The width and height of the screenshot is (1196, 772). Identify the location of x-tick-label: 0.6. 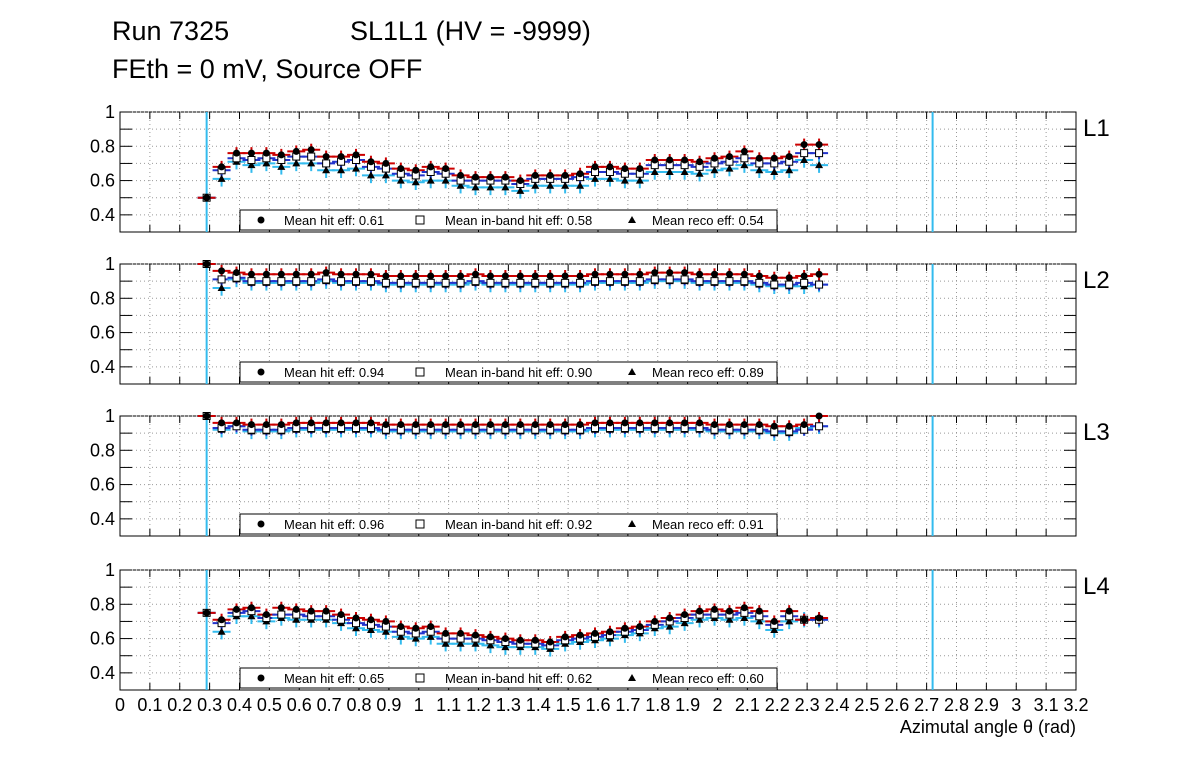
(299, 705).